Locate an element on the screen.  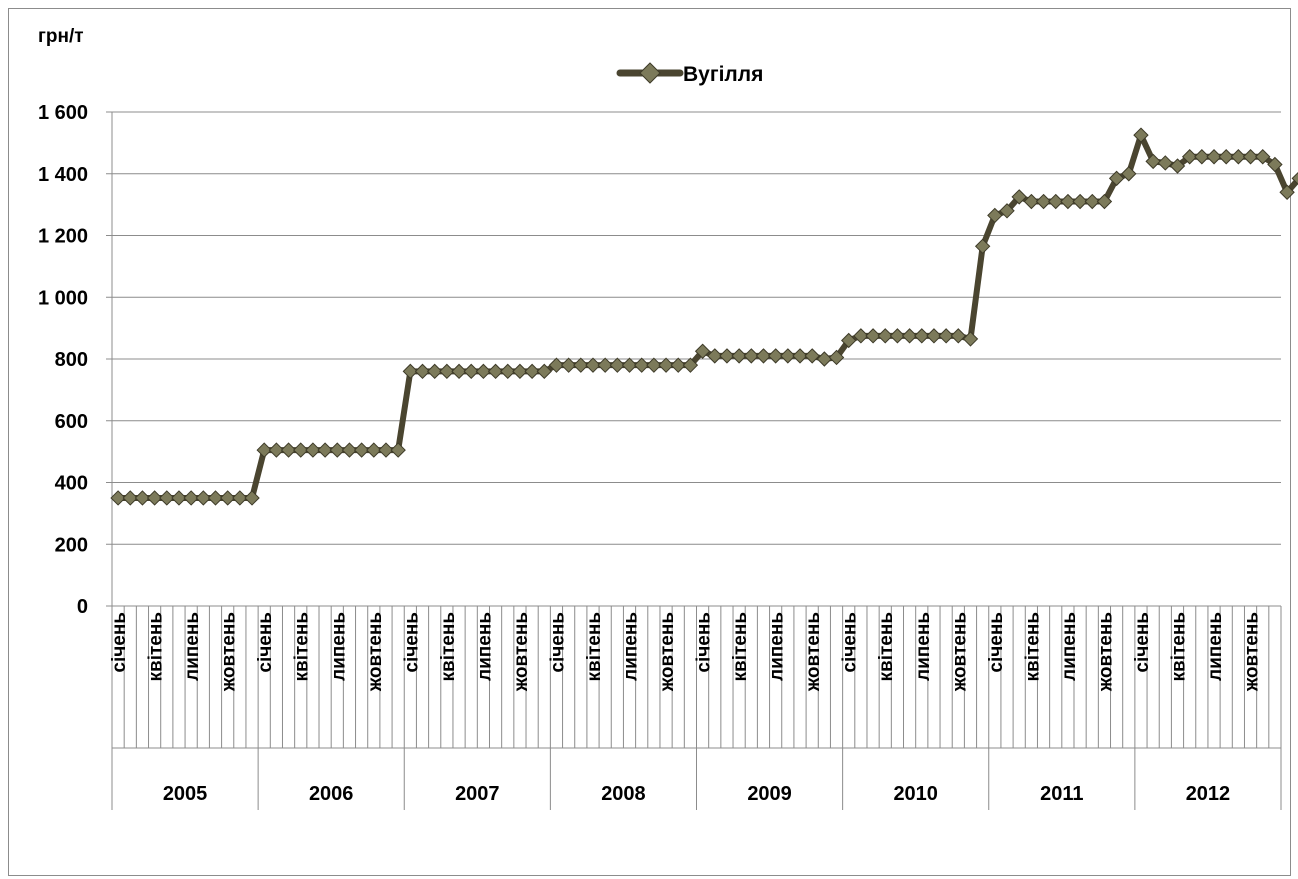
year-label: 2010 is located at coordinates (915, 794).